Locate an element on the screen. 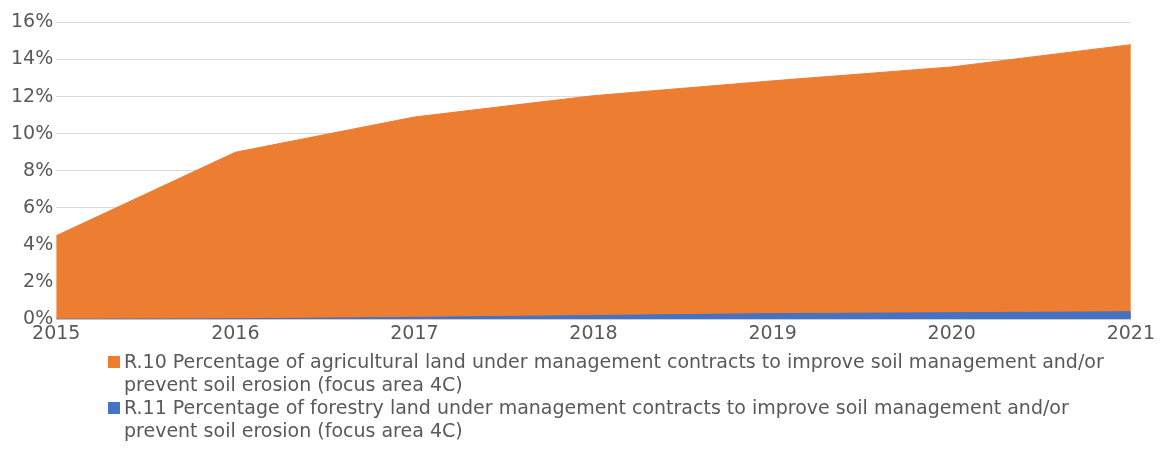 Image resolution: width=1168 pixels, height=461 pixels. y-tick-label: 6% is located at coordinates (38, 205).